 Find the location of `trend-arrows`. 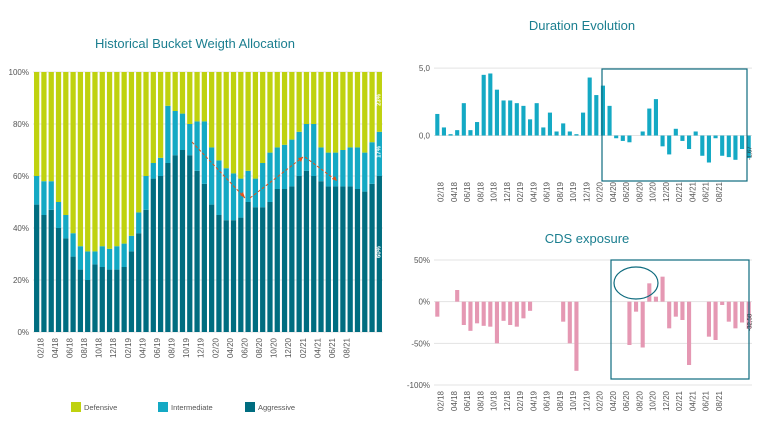

trend-arrows is located at coordinates (264, 170).